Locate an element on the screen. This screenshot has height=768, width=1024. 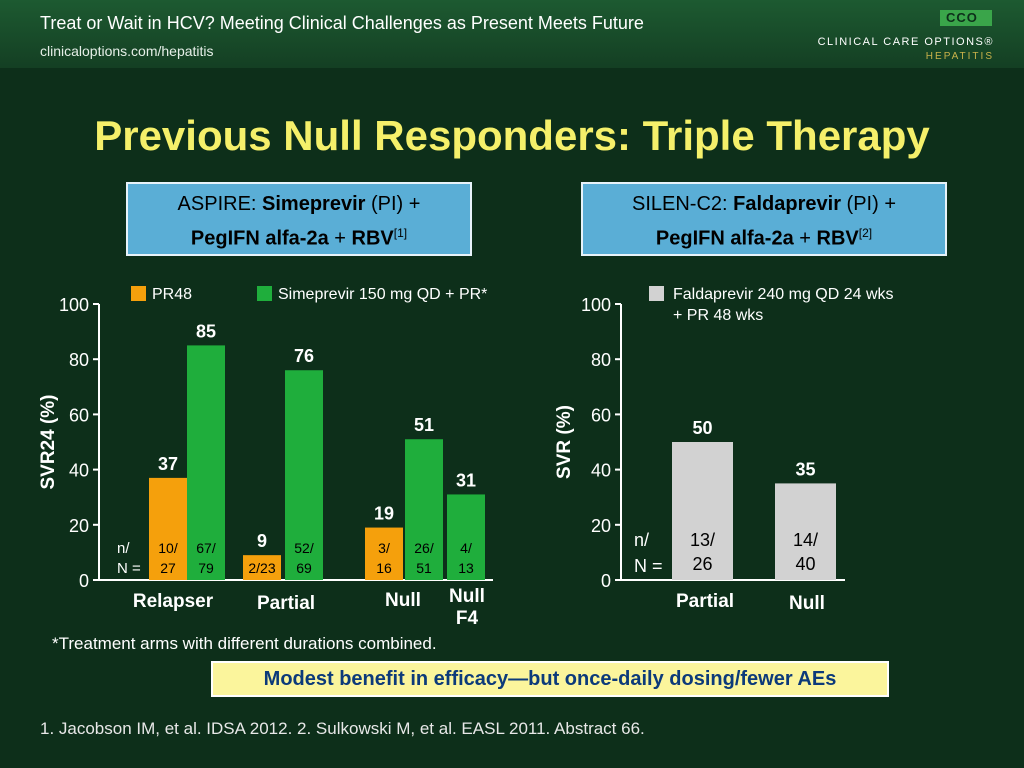
cco-logo-text: CCO is located at coordinates (962, 17).